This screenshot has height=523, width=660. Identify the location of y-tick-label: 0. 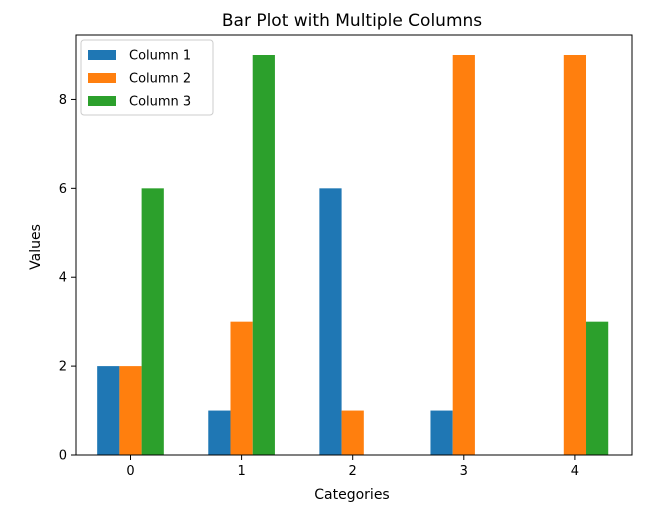
(63, 456).